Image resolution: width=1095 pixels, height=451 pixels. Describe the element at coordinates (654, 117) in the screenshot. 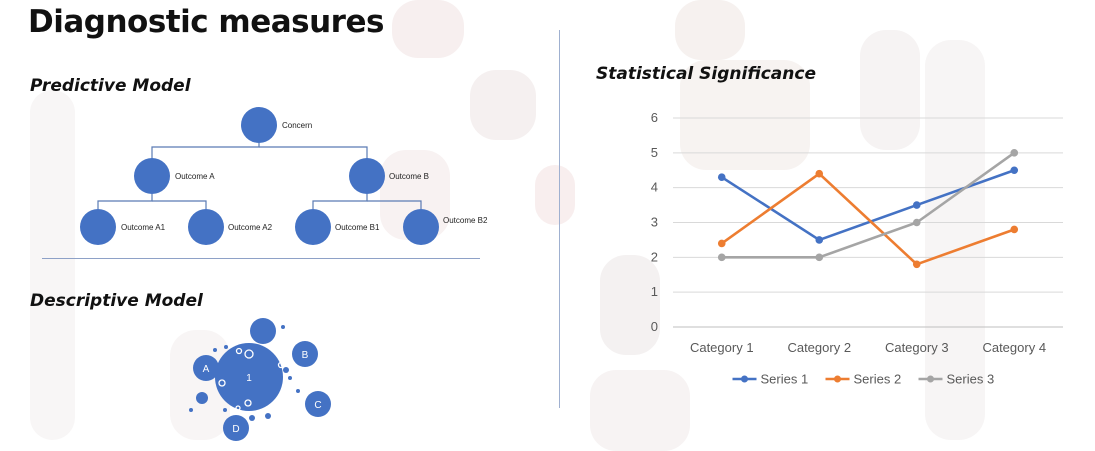

I see `y-tick-label: 6` at that location.